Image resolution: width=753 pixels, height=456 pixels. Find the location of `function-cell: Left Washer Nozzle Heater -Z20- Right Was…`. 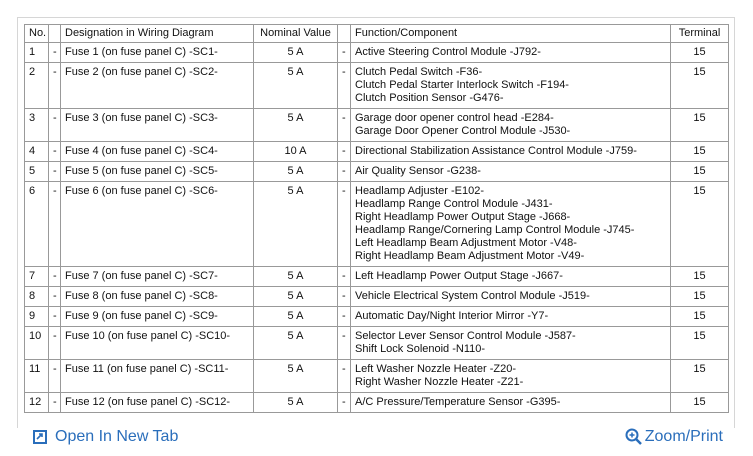

function-cell: Left Washer Nozzle Heater -Z20- Right Was… is located at coordinates (510, 376).